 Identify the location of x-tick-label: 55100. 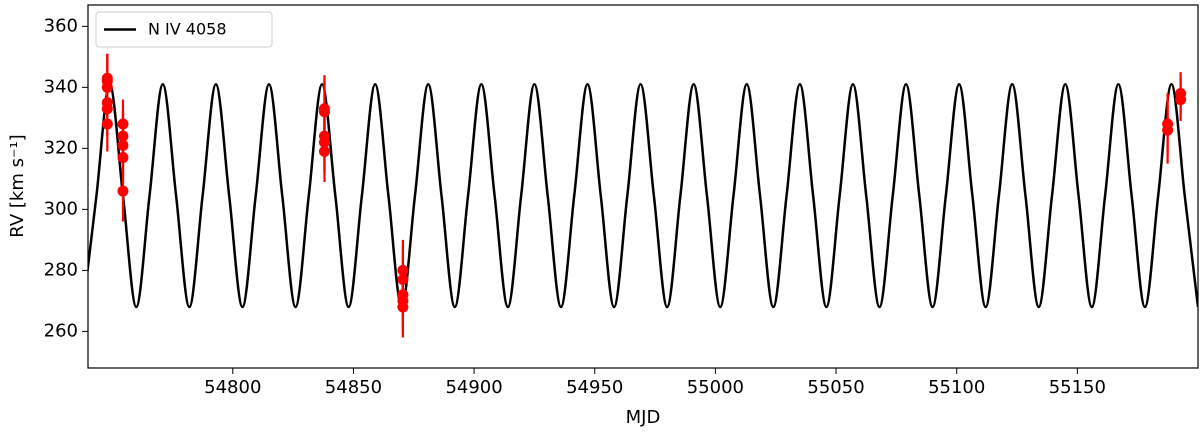
(956, 387).